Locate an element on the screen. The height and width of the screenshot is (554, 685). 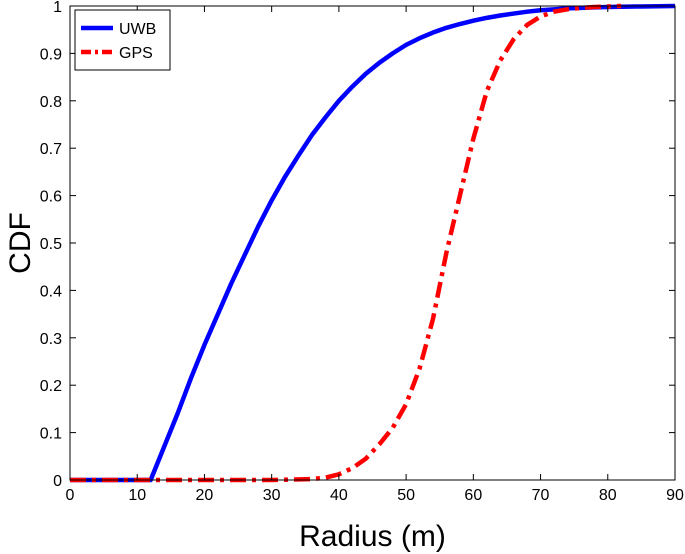
x-tick-label: 70 is located at coordinates (541, 495).